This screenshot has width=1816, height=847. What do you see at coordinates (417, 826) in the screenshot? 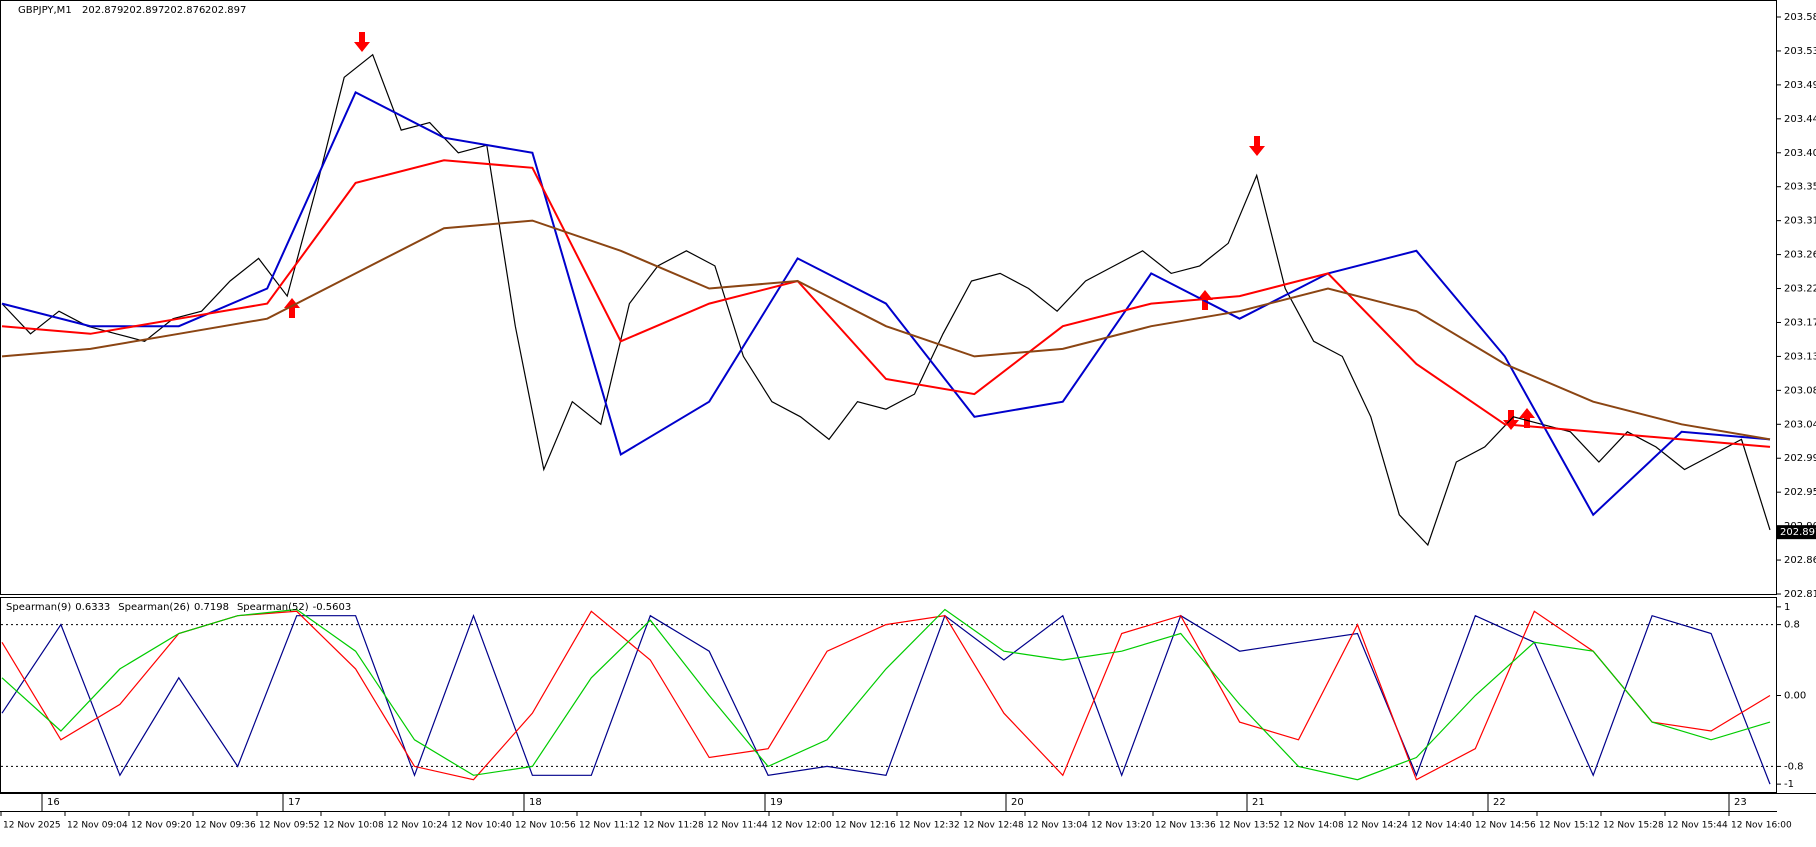
I see `x-tick-label: 12 Nov 10:24` at bounding box center [417, 826].